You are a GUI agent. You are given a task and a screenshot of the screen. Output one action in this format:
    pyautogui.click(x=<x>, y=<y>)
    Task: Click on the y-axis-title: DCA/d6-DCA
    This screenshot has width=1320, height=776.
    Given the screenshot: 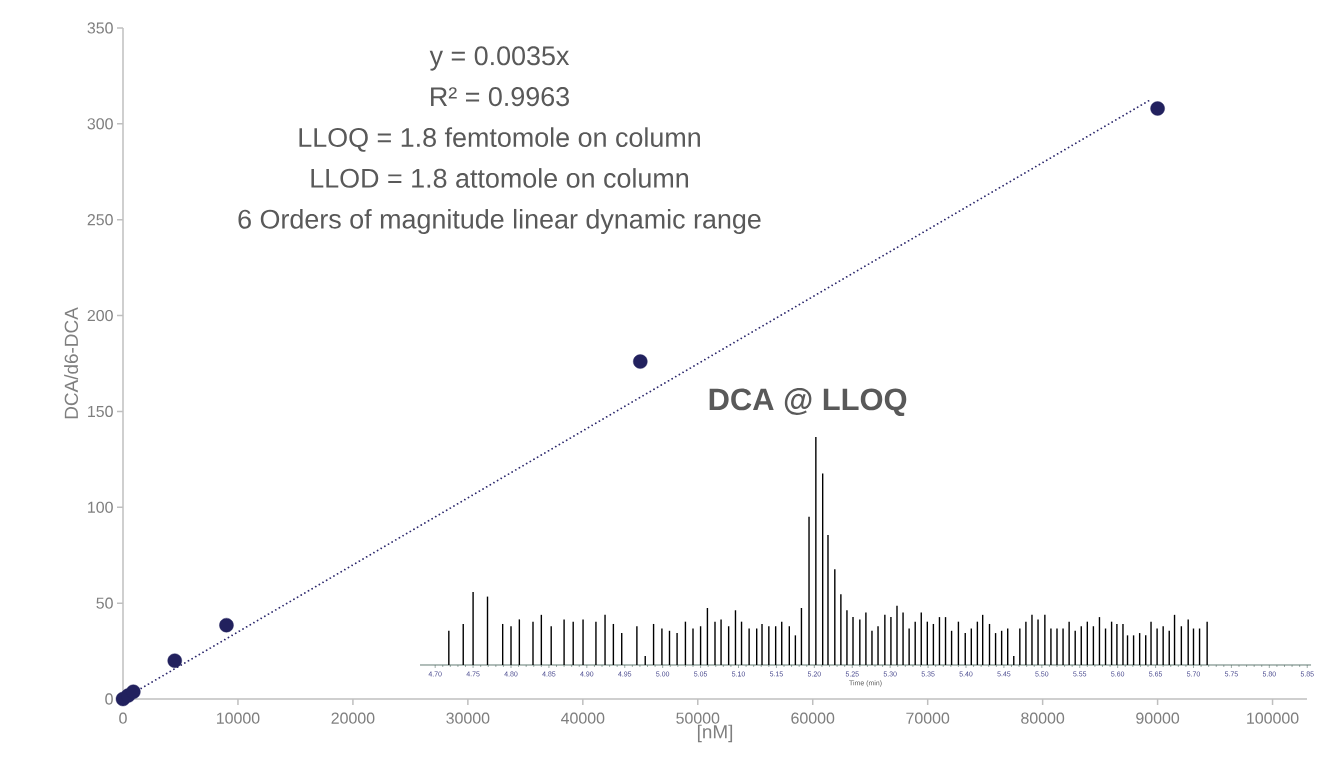 What is the action you would take?
    pyautogui.click(x=71, y=363)
    